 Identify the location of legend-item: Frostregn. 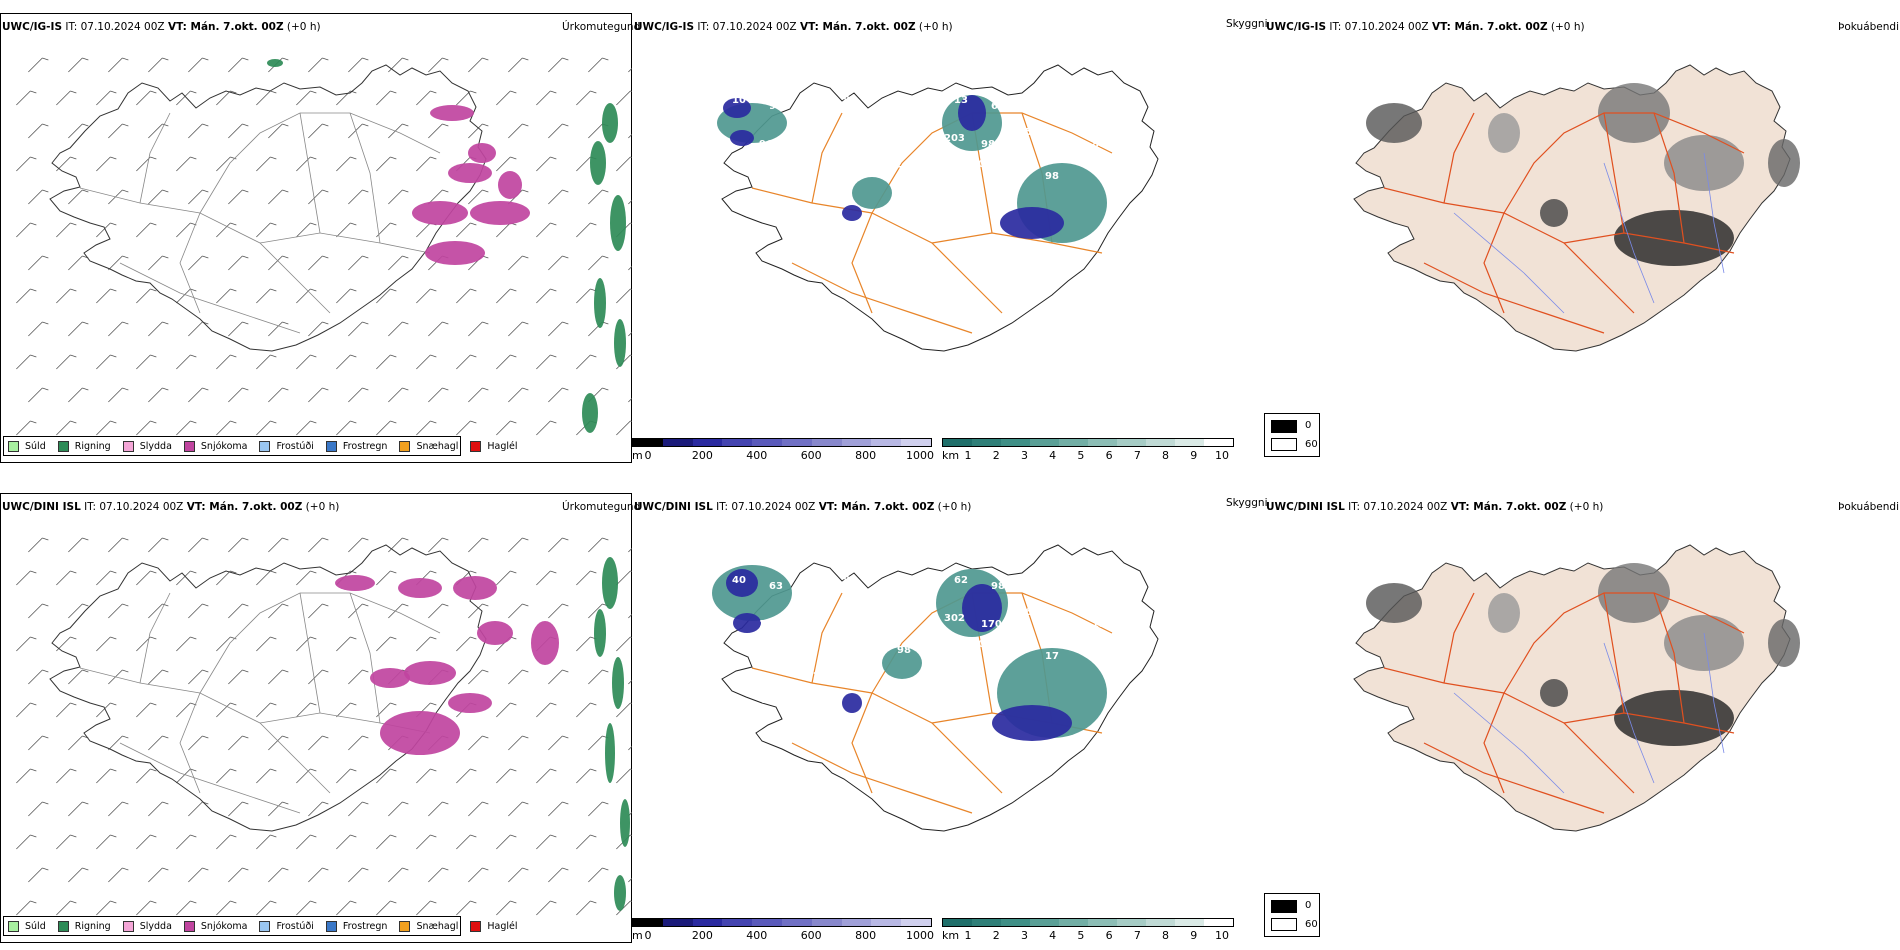
(356, 446).